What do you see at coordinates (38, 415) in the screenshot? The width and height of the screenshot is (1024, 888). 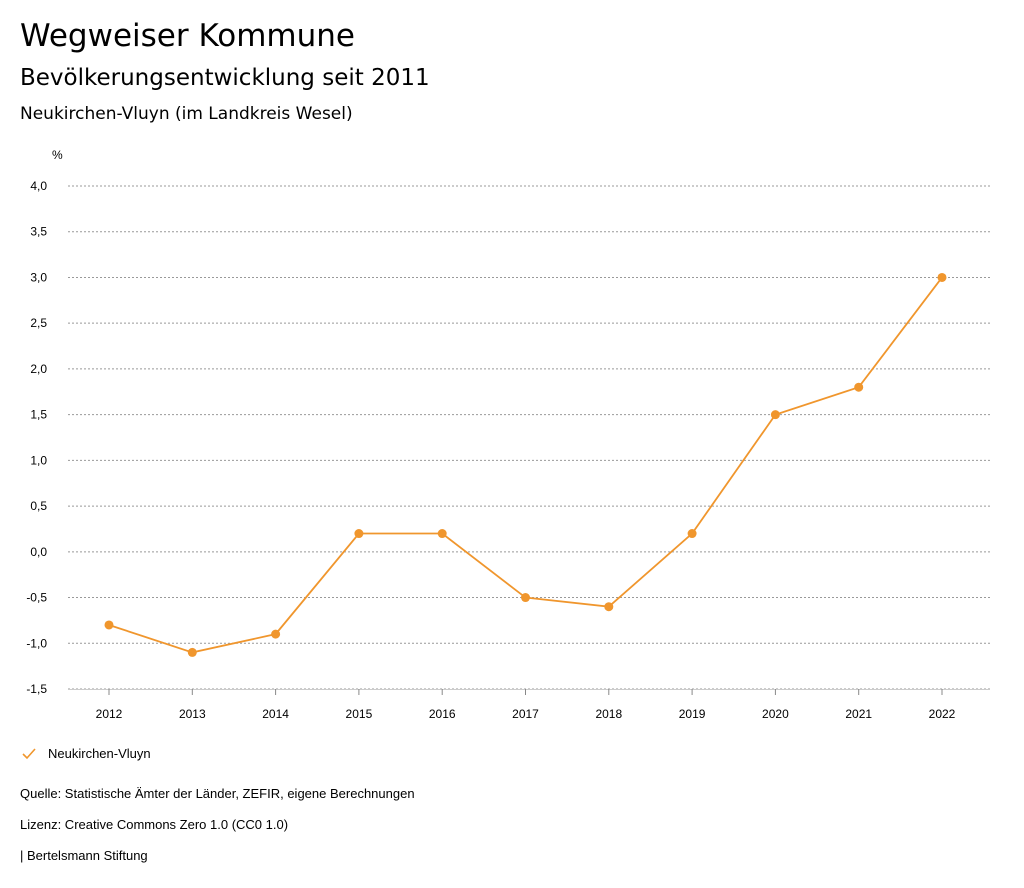 I see `y-tick-label: 1,5` at bounding box center [38, 415].